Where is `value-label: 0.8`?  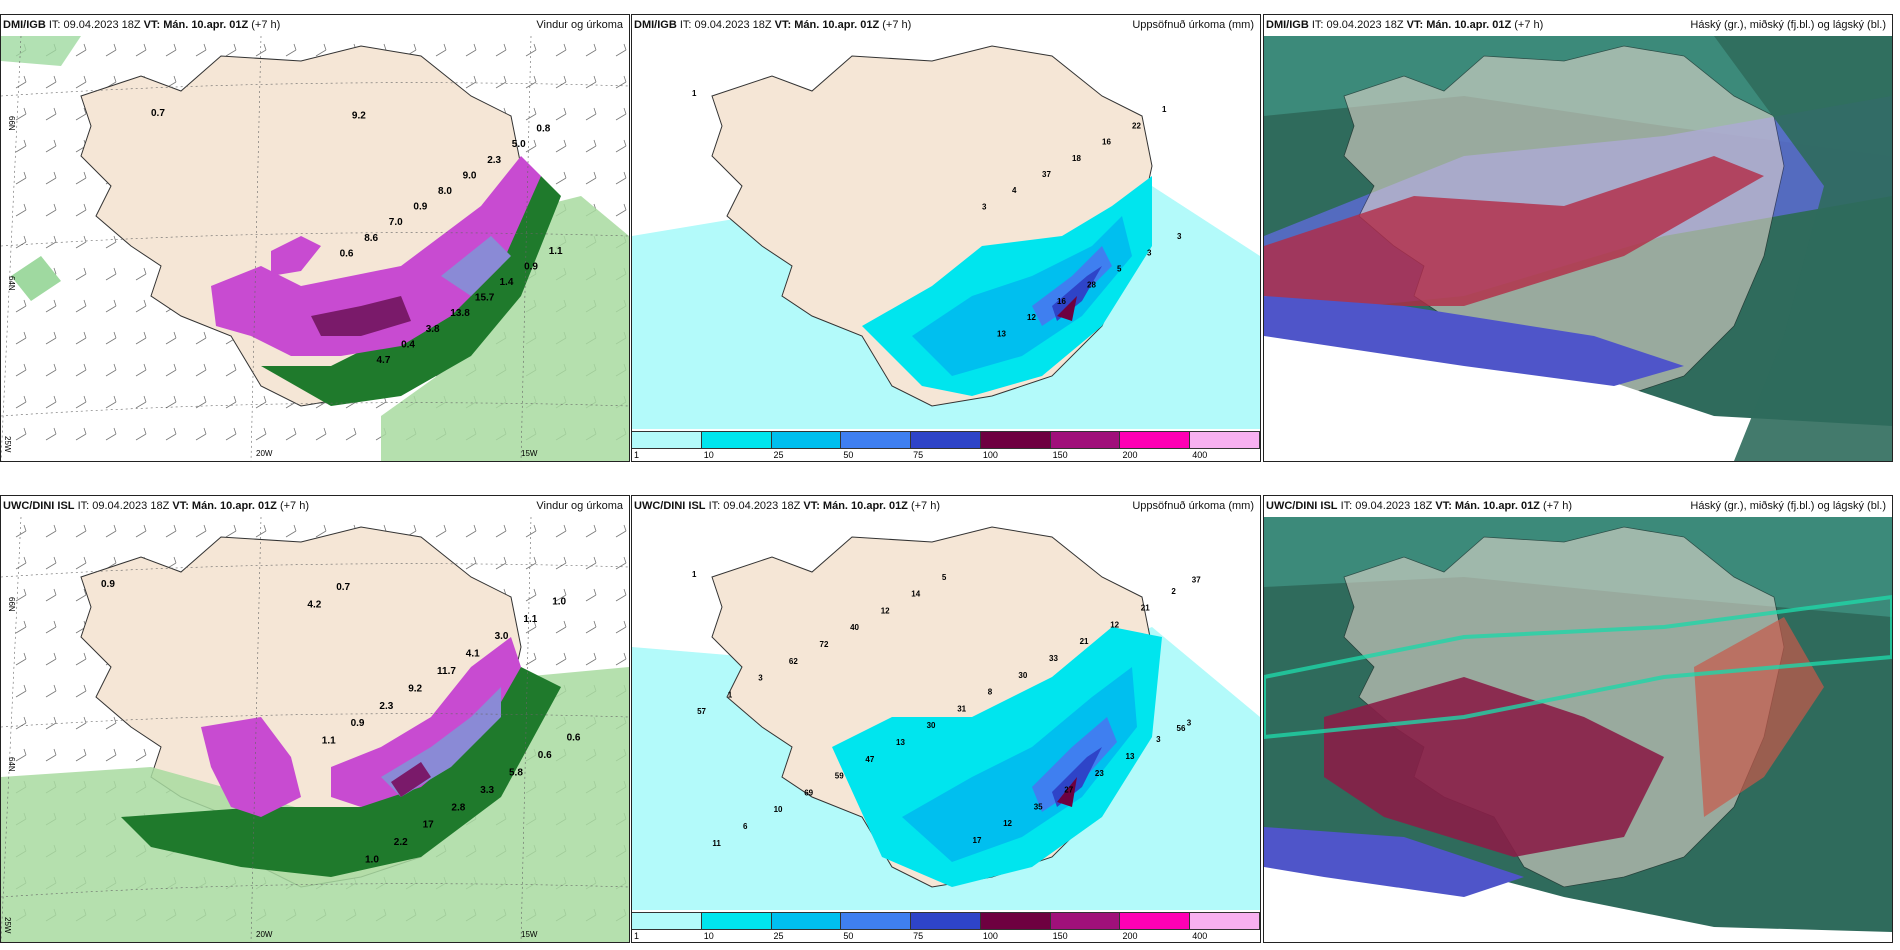 value-label: 0.8 is located at coordinates (543, 129).